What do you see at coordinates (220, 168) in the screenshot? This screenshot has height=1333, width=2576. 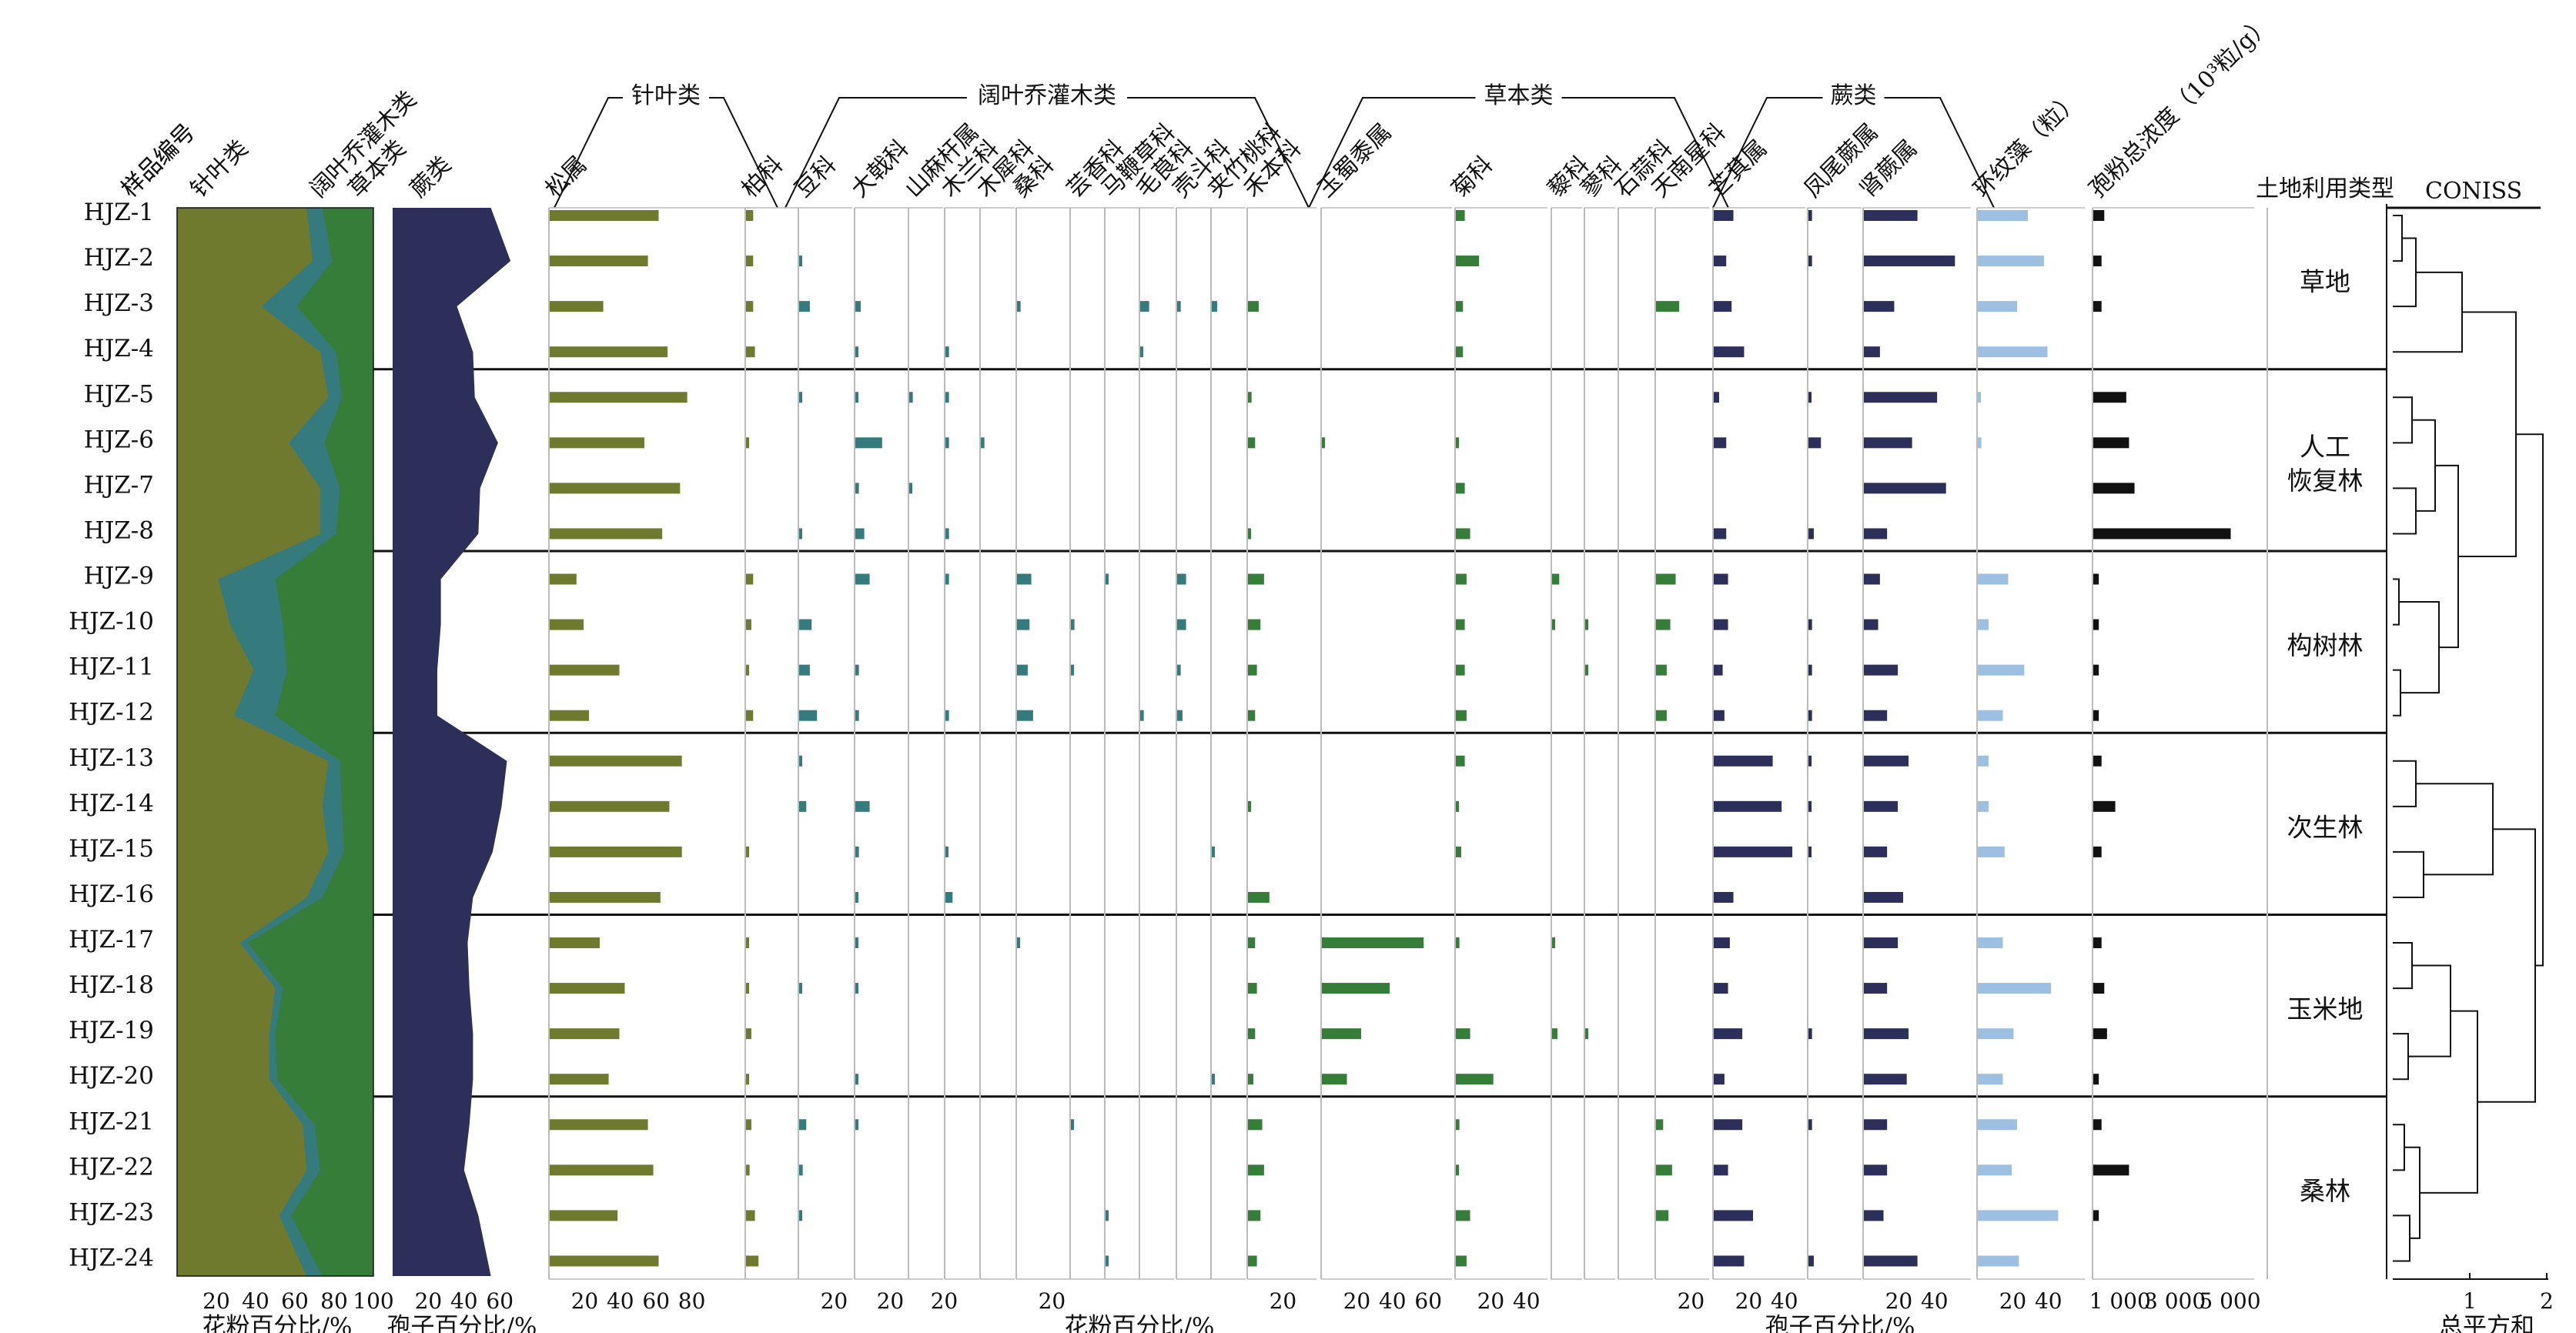 I see `header-conifer: 针叶类` at bounding box center [220, 168].